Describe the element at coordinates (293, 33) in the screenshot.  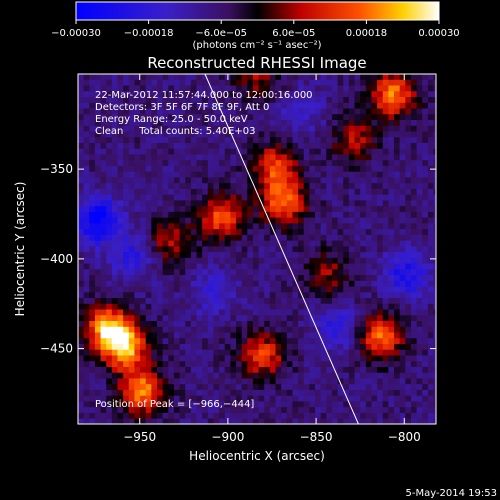
I see `colorbar-tick-label: 6.0e−05` at that location.